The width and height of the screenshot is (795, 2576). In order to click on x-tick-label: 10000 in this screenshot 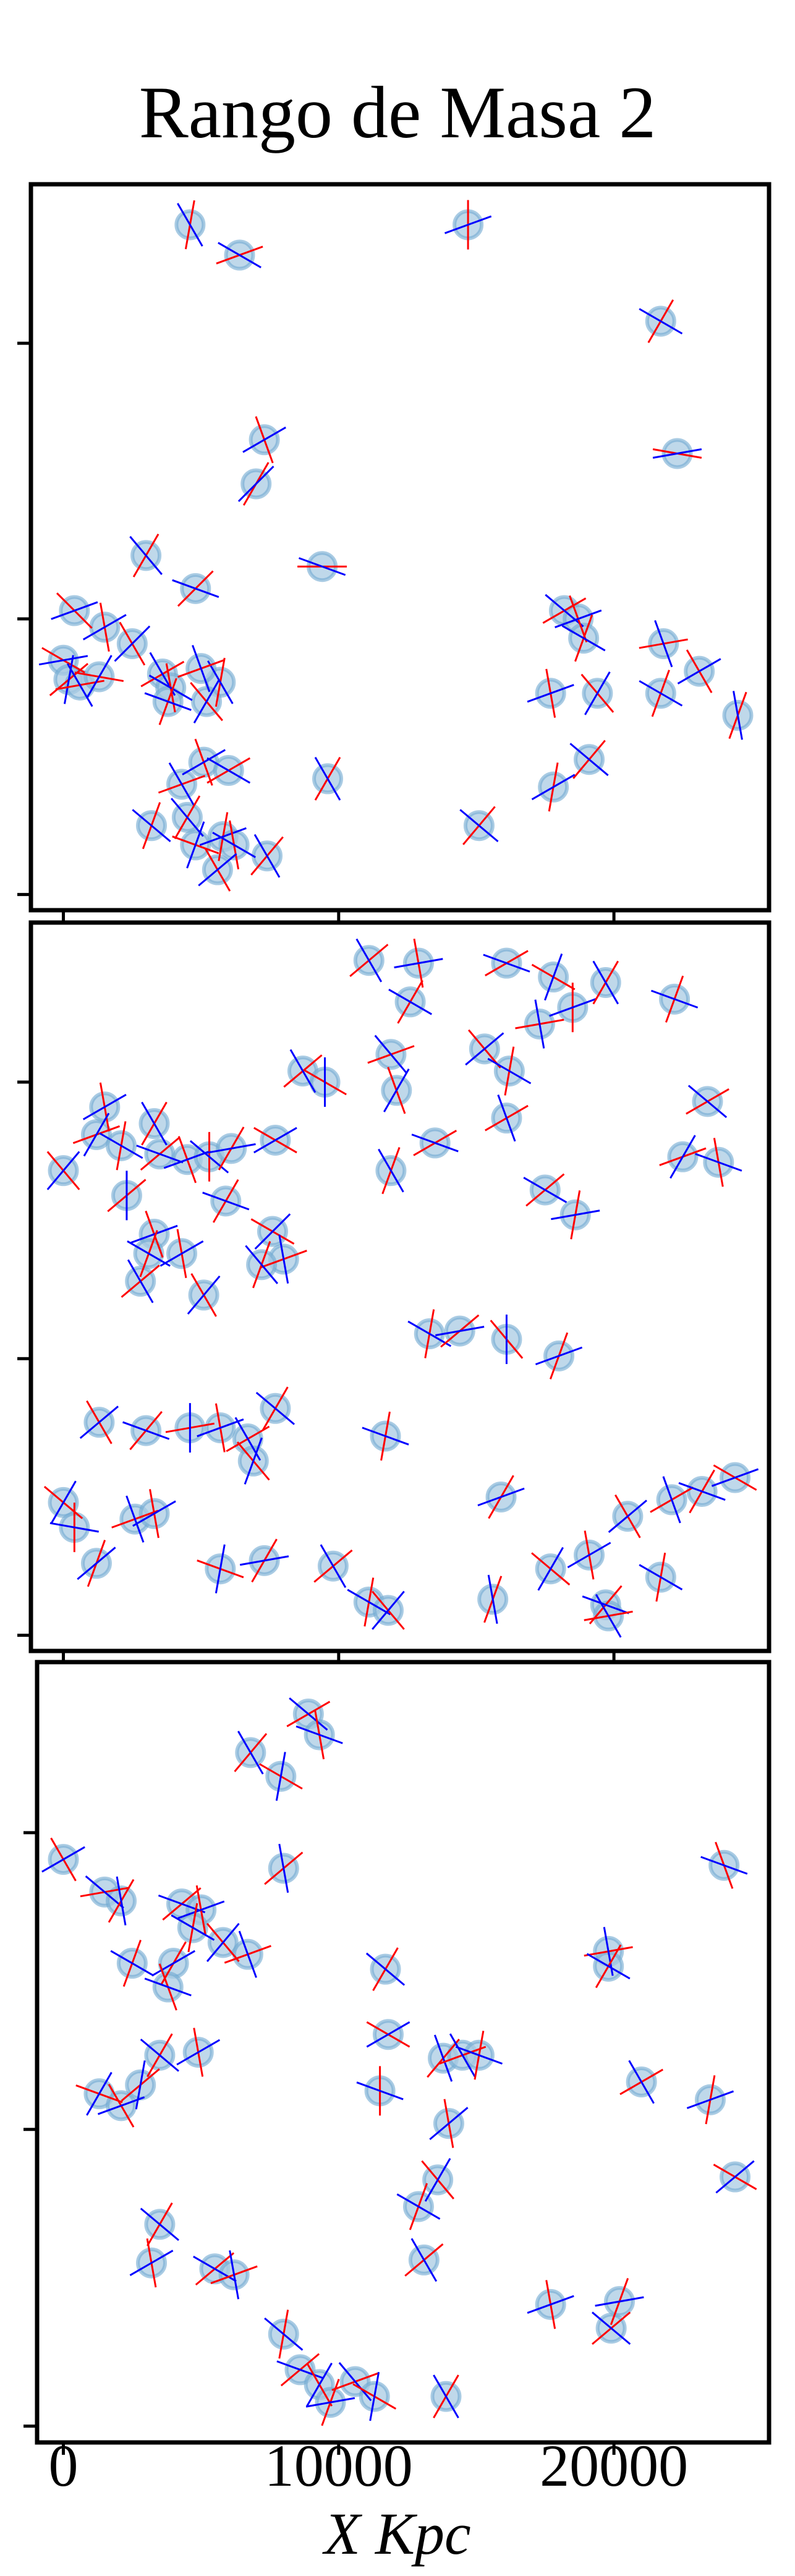, I will do `click(339, 2466)`.